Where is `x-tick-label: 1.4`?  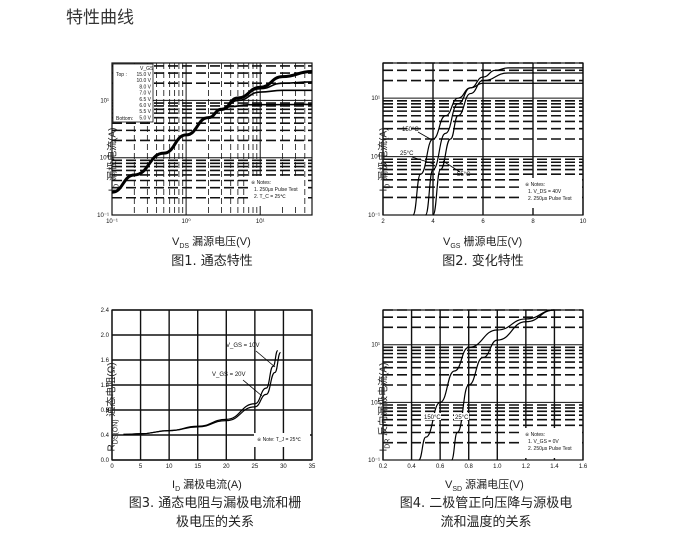 x-tick-label: 1.4 is located at coordinates (554, 467).